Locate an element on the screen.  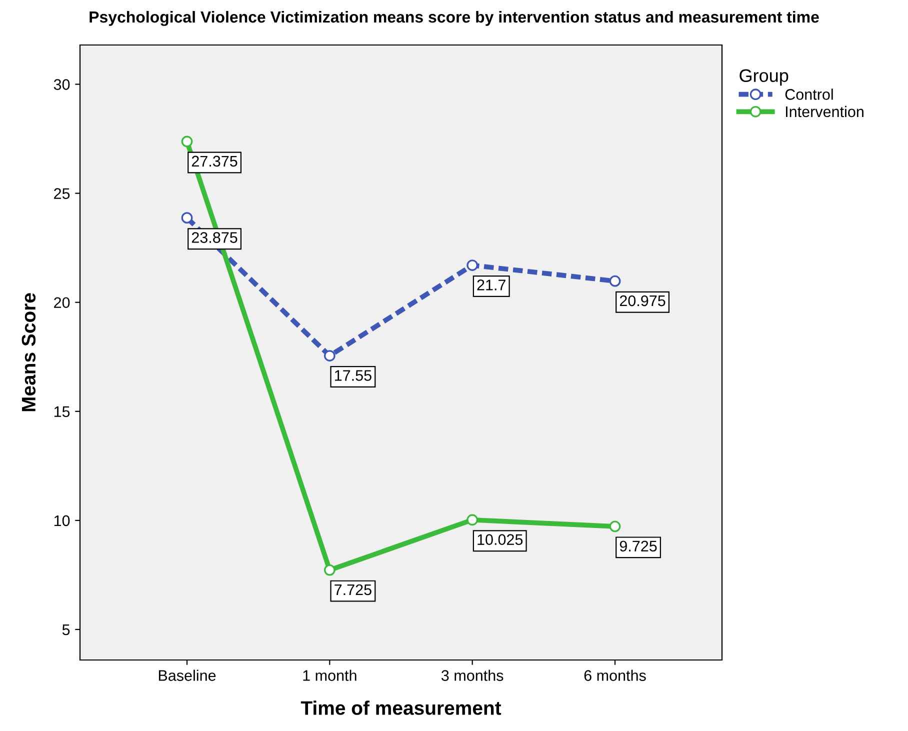
x-tick-label: 1 month is located at coordinates (329, 675).